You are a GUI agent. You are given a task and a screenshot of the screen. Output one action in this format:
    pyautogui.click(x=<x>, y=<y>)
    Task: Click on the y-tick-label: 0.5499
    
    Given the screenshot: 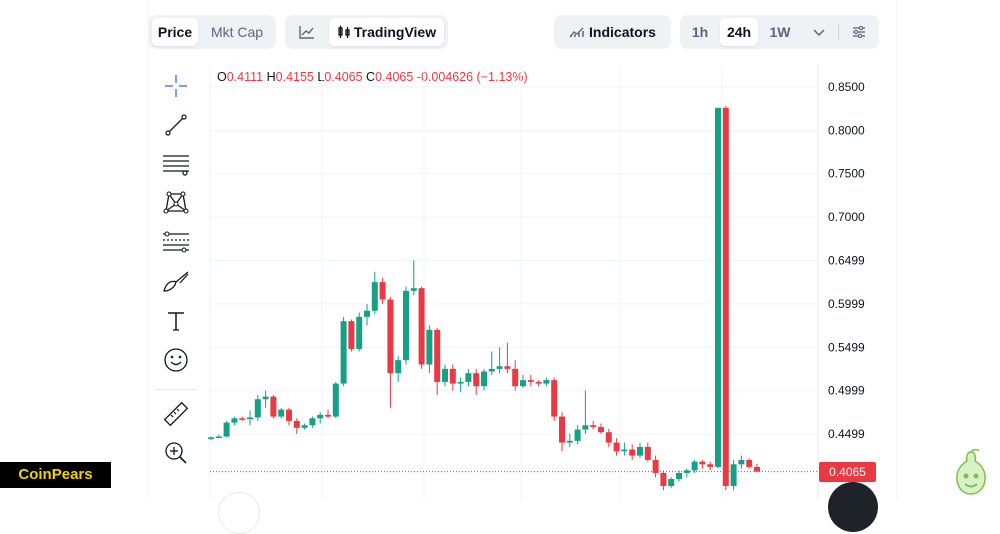 What is the action you would take?
    pyautogui.click(x=846, y=347)
    